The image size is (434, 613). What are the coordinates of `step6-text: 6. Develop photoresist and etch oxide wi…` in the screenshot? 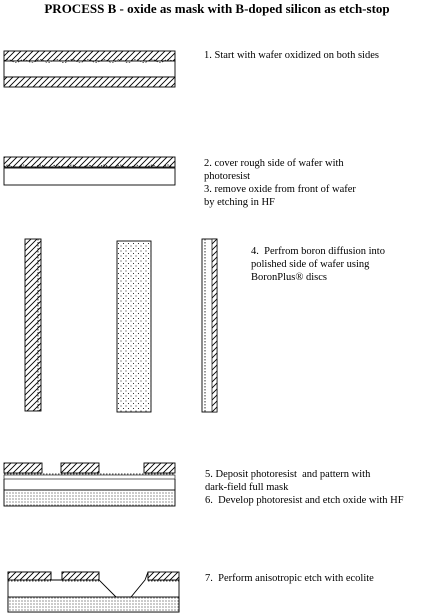 It's located at (304, 500).